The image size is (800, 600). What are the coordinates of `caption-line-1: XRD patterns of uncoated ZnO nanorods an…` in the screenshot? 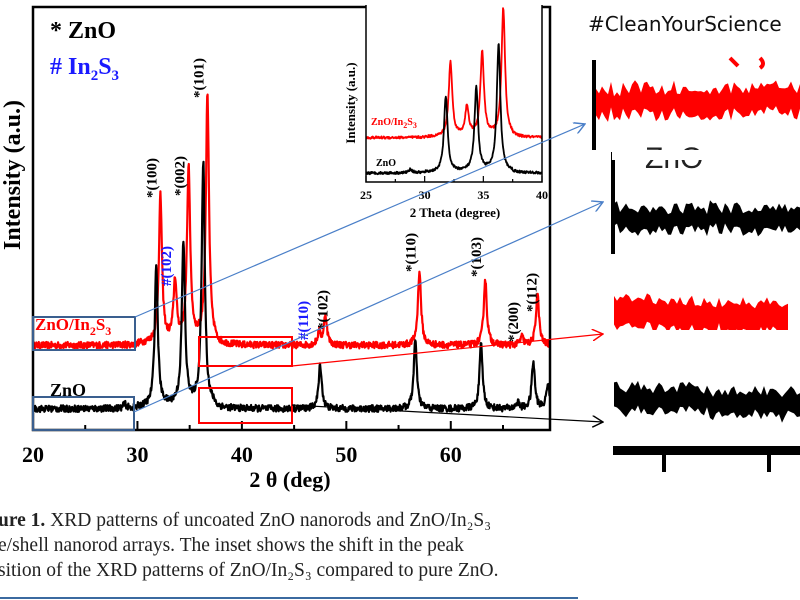 It's located at (268, 520).